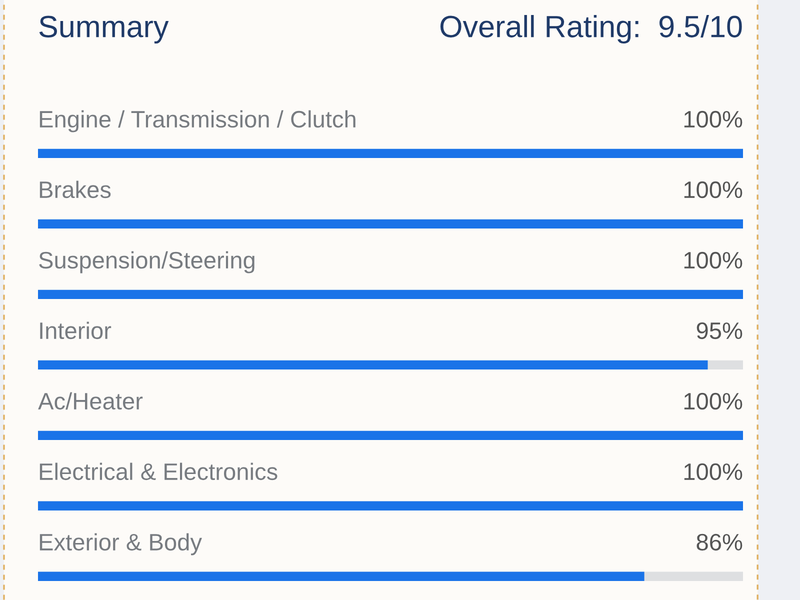  What do you see at coordinates (75, 189) in the screenshot?
I see `y-tick-label: Brakes` at bounding box center [75, 189].